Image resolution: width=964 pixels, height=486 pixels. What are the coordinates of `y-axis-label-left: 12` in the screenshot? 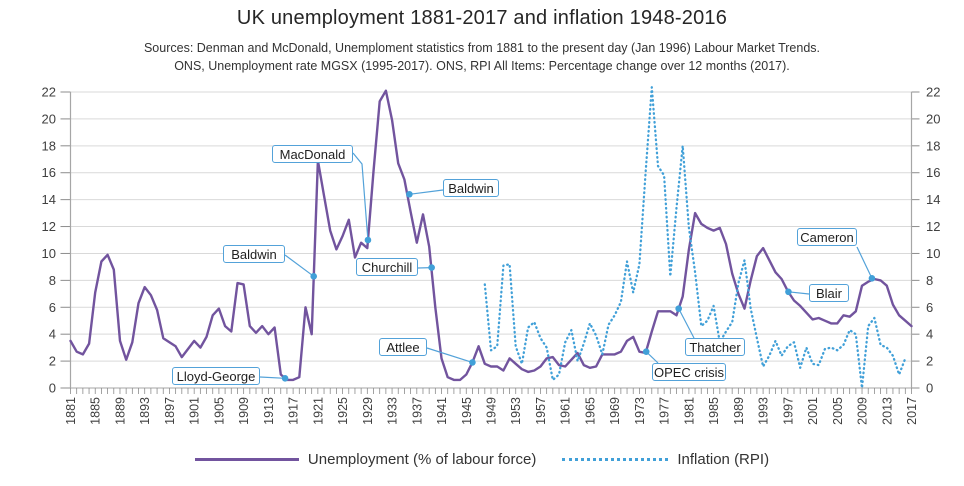 It's located at (49, 226).